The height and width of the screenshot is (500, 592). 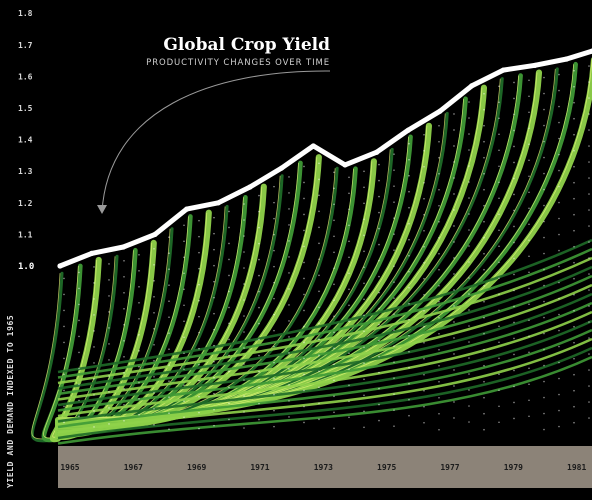 What do you see at coordinates (25, 203) in the screenshot?
I see `y-tick-label: 1.2` at bounding box center [25, 203].